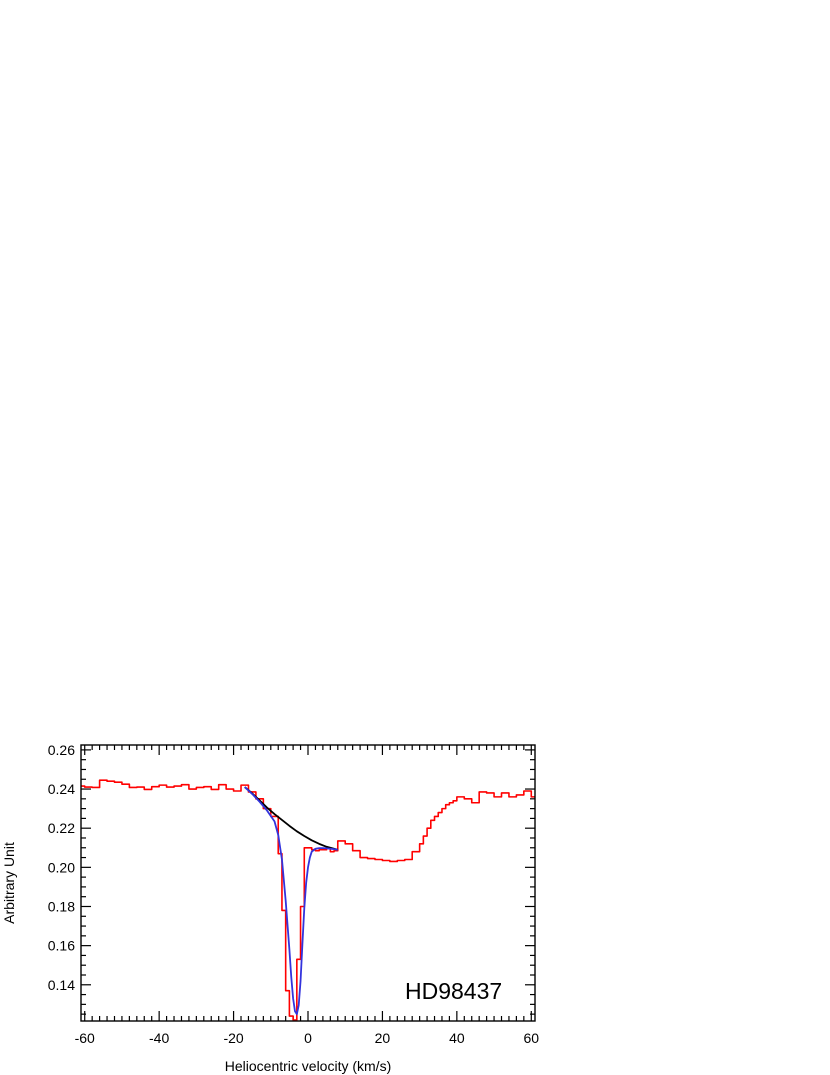 This screenshot has height=1075, width=830. I want to click on star-annotation: HD98437, so click(453, 991).